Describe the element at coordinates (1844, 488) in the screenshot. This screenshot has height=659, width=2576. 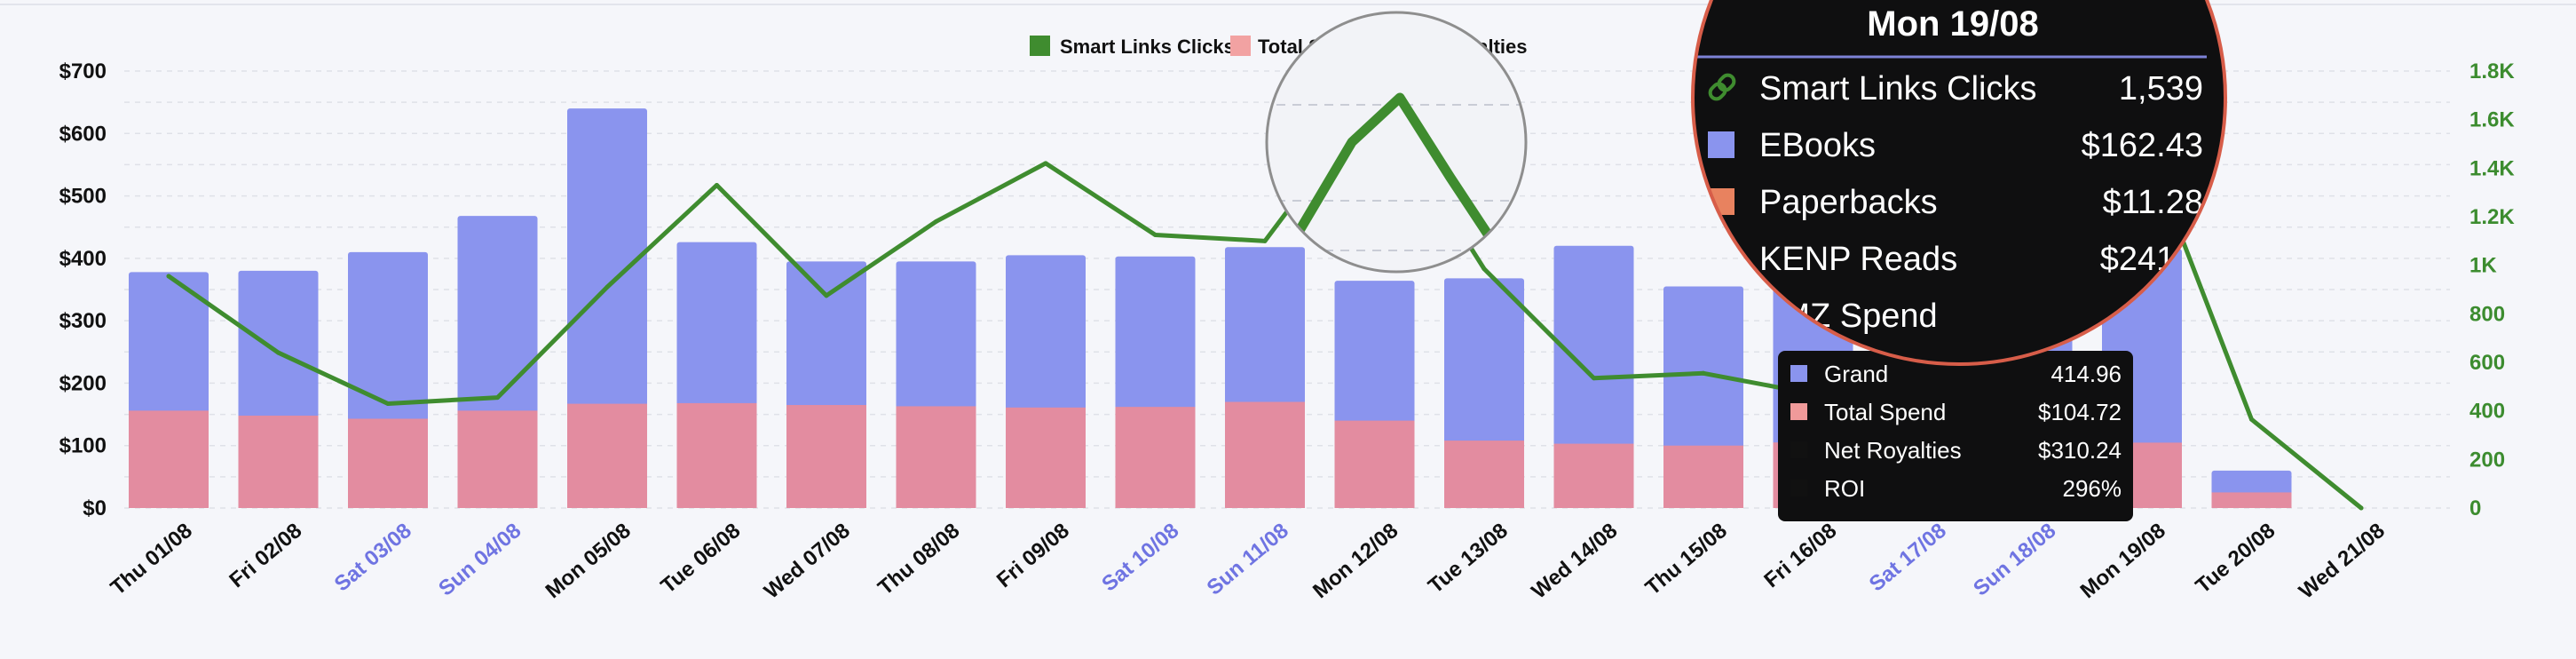
I see `tooltip-small-label: ROI` at that location.